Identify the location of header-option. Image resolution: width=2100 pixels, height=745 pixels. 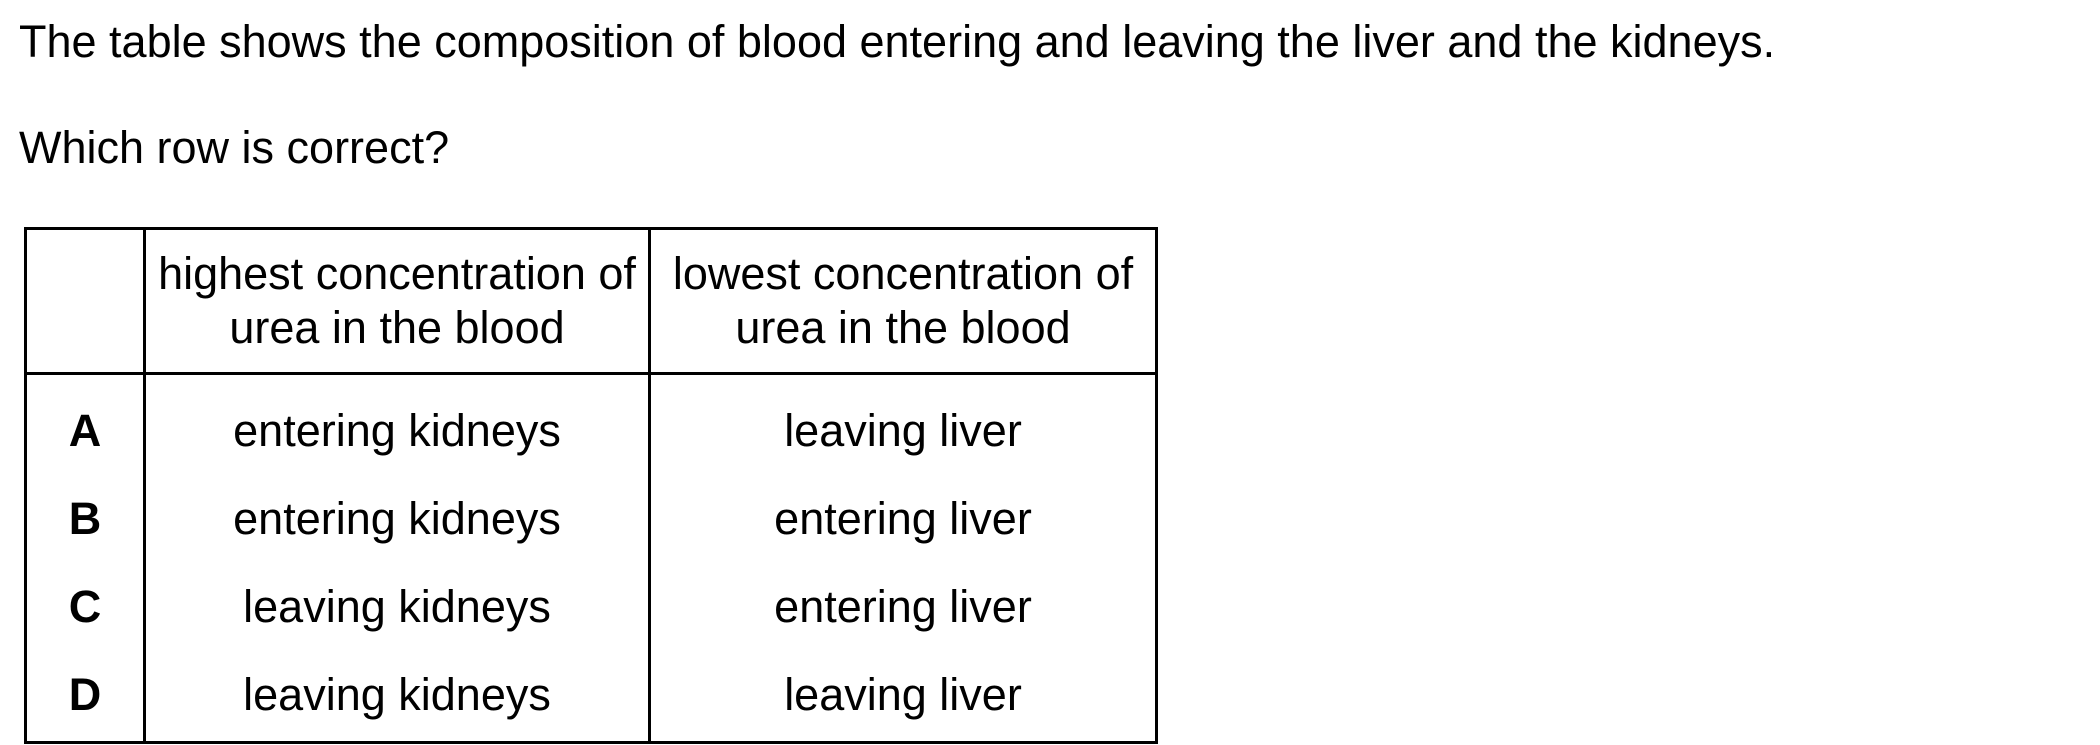
(85, 301).